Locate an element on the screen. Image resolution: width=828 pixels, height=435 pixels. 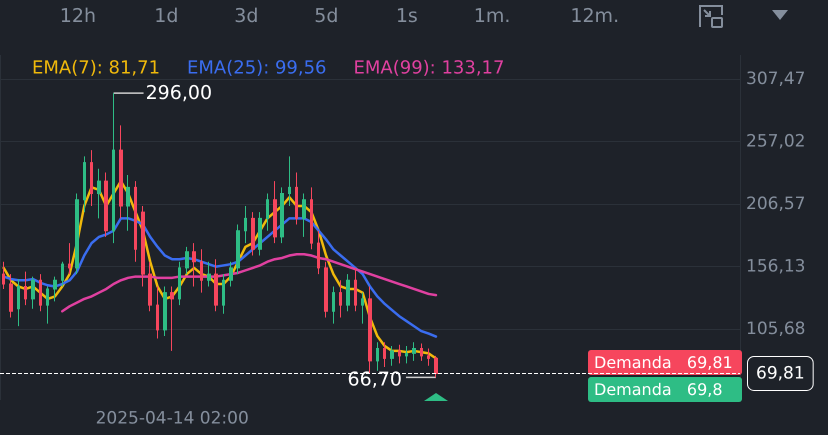
text: Demanda 69,8 is located at coordinates (658, 389).